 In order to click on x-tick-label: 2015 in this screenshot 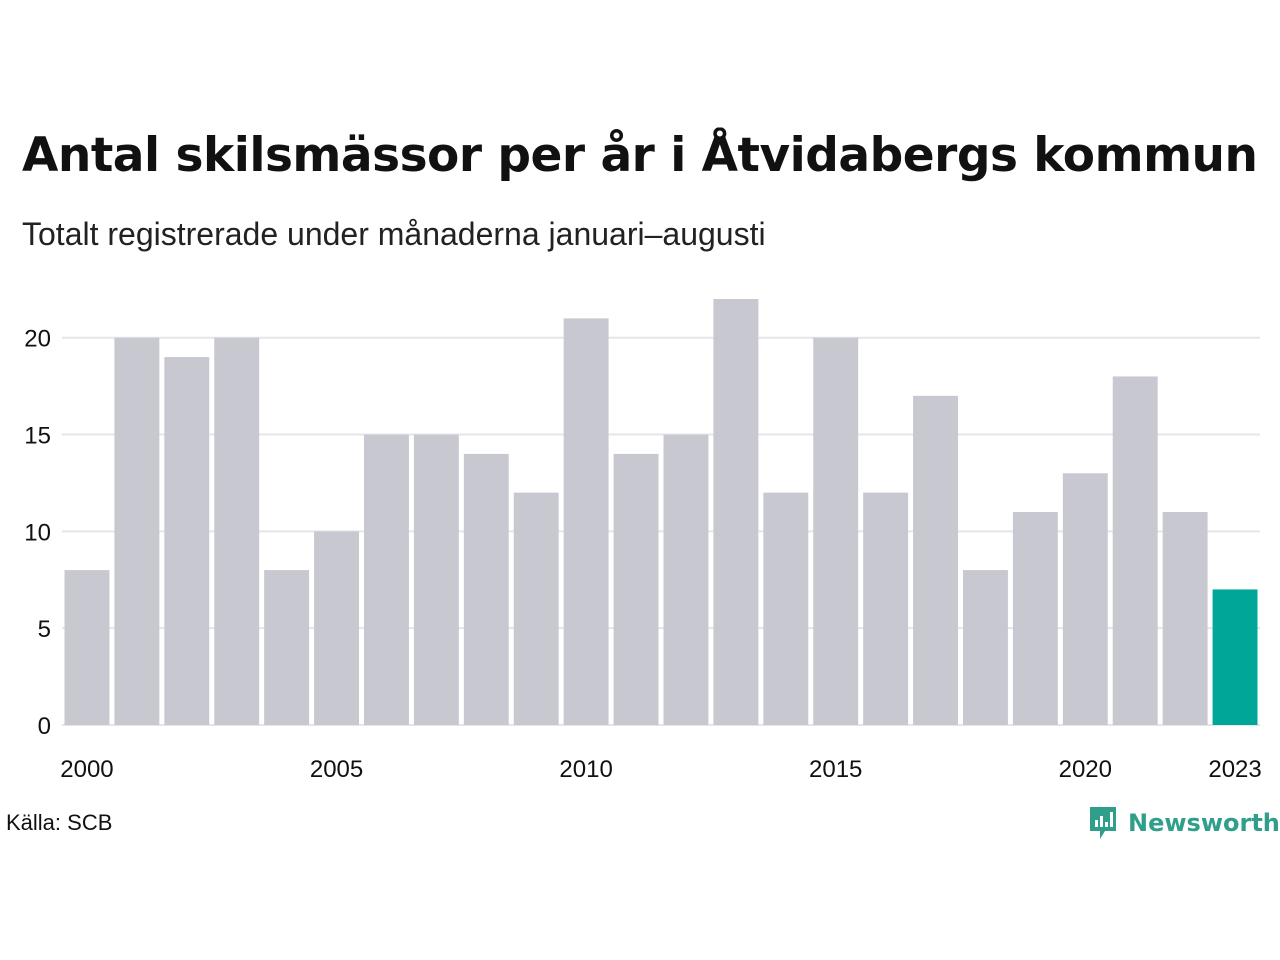, I will do `click(835, 769)`.